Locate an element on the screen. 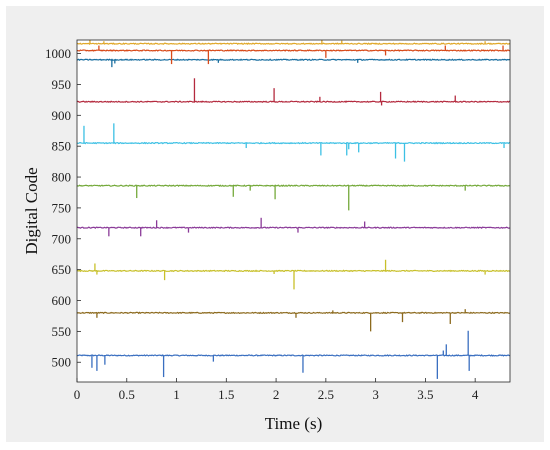 The width and height of the screenshot is (550, 450). x-tick-label: 2 is located at coordinates (276, 394).